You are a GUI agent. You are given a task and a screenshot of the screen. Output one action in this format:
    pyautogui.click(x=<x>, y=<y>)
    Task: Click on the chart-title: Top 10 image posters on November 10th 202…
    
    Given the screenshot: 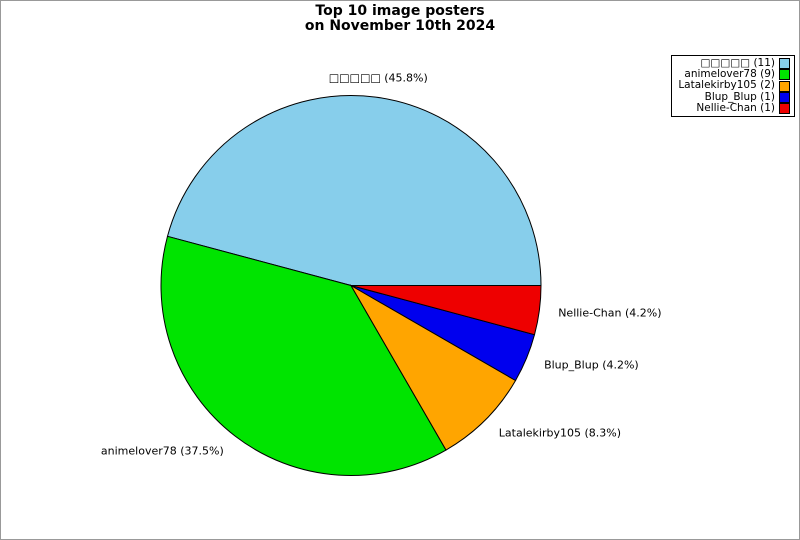 What is the action you would take?
    pyautogui.click(x=400, y=18)
    